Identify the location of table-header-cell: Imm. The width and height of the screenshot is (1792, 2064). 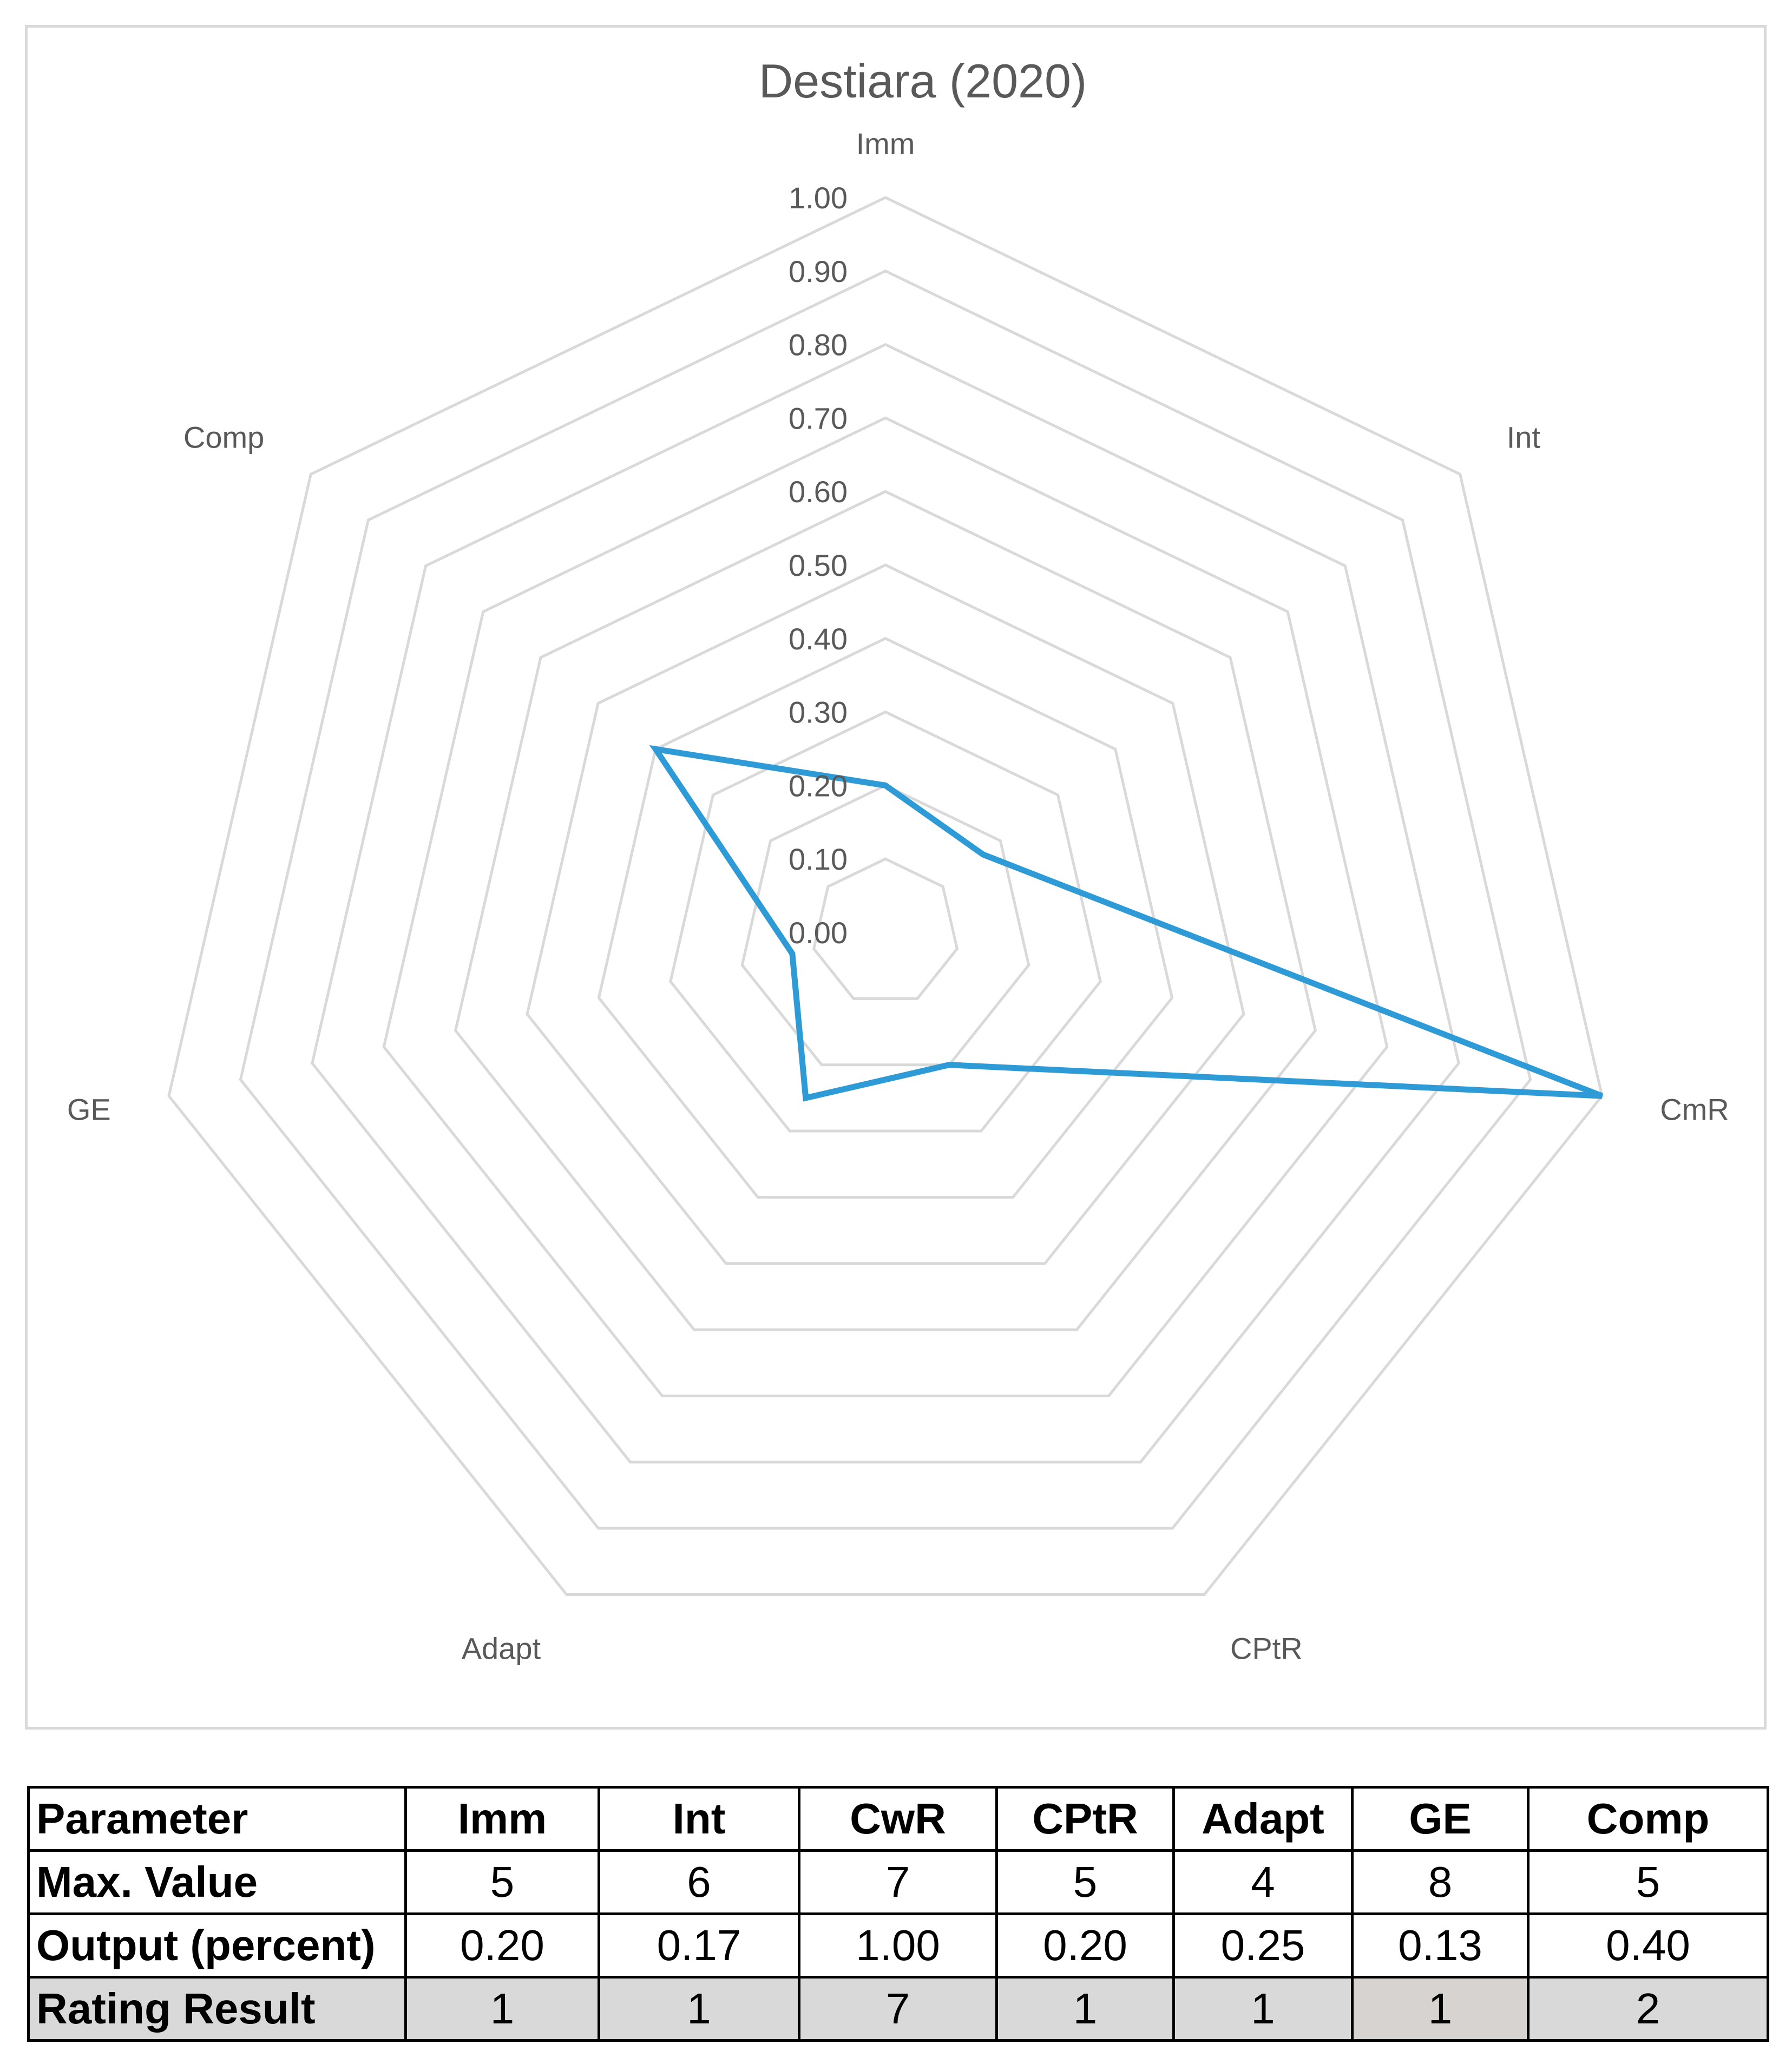
(502, 1819).